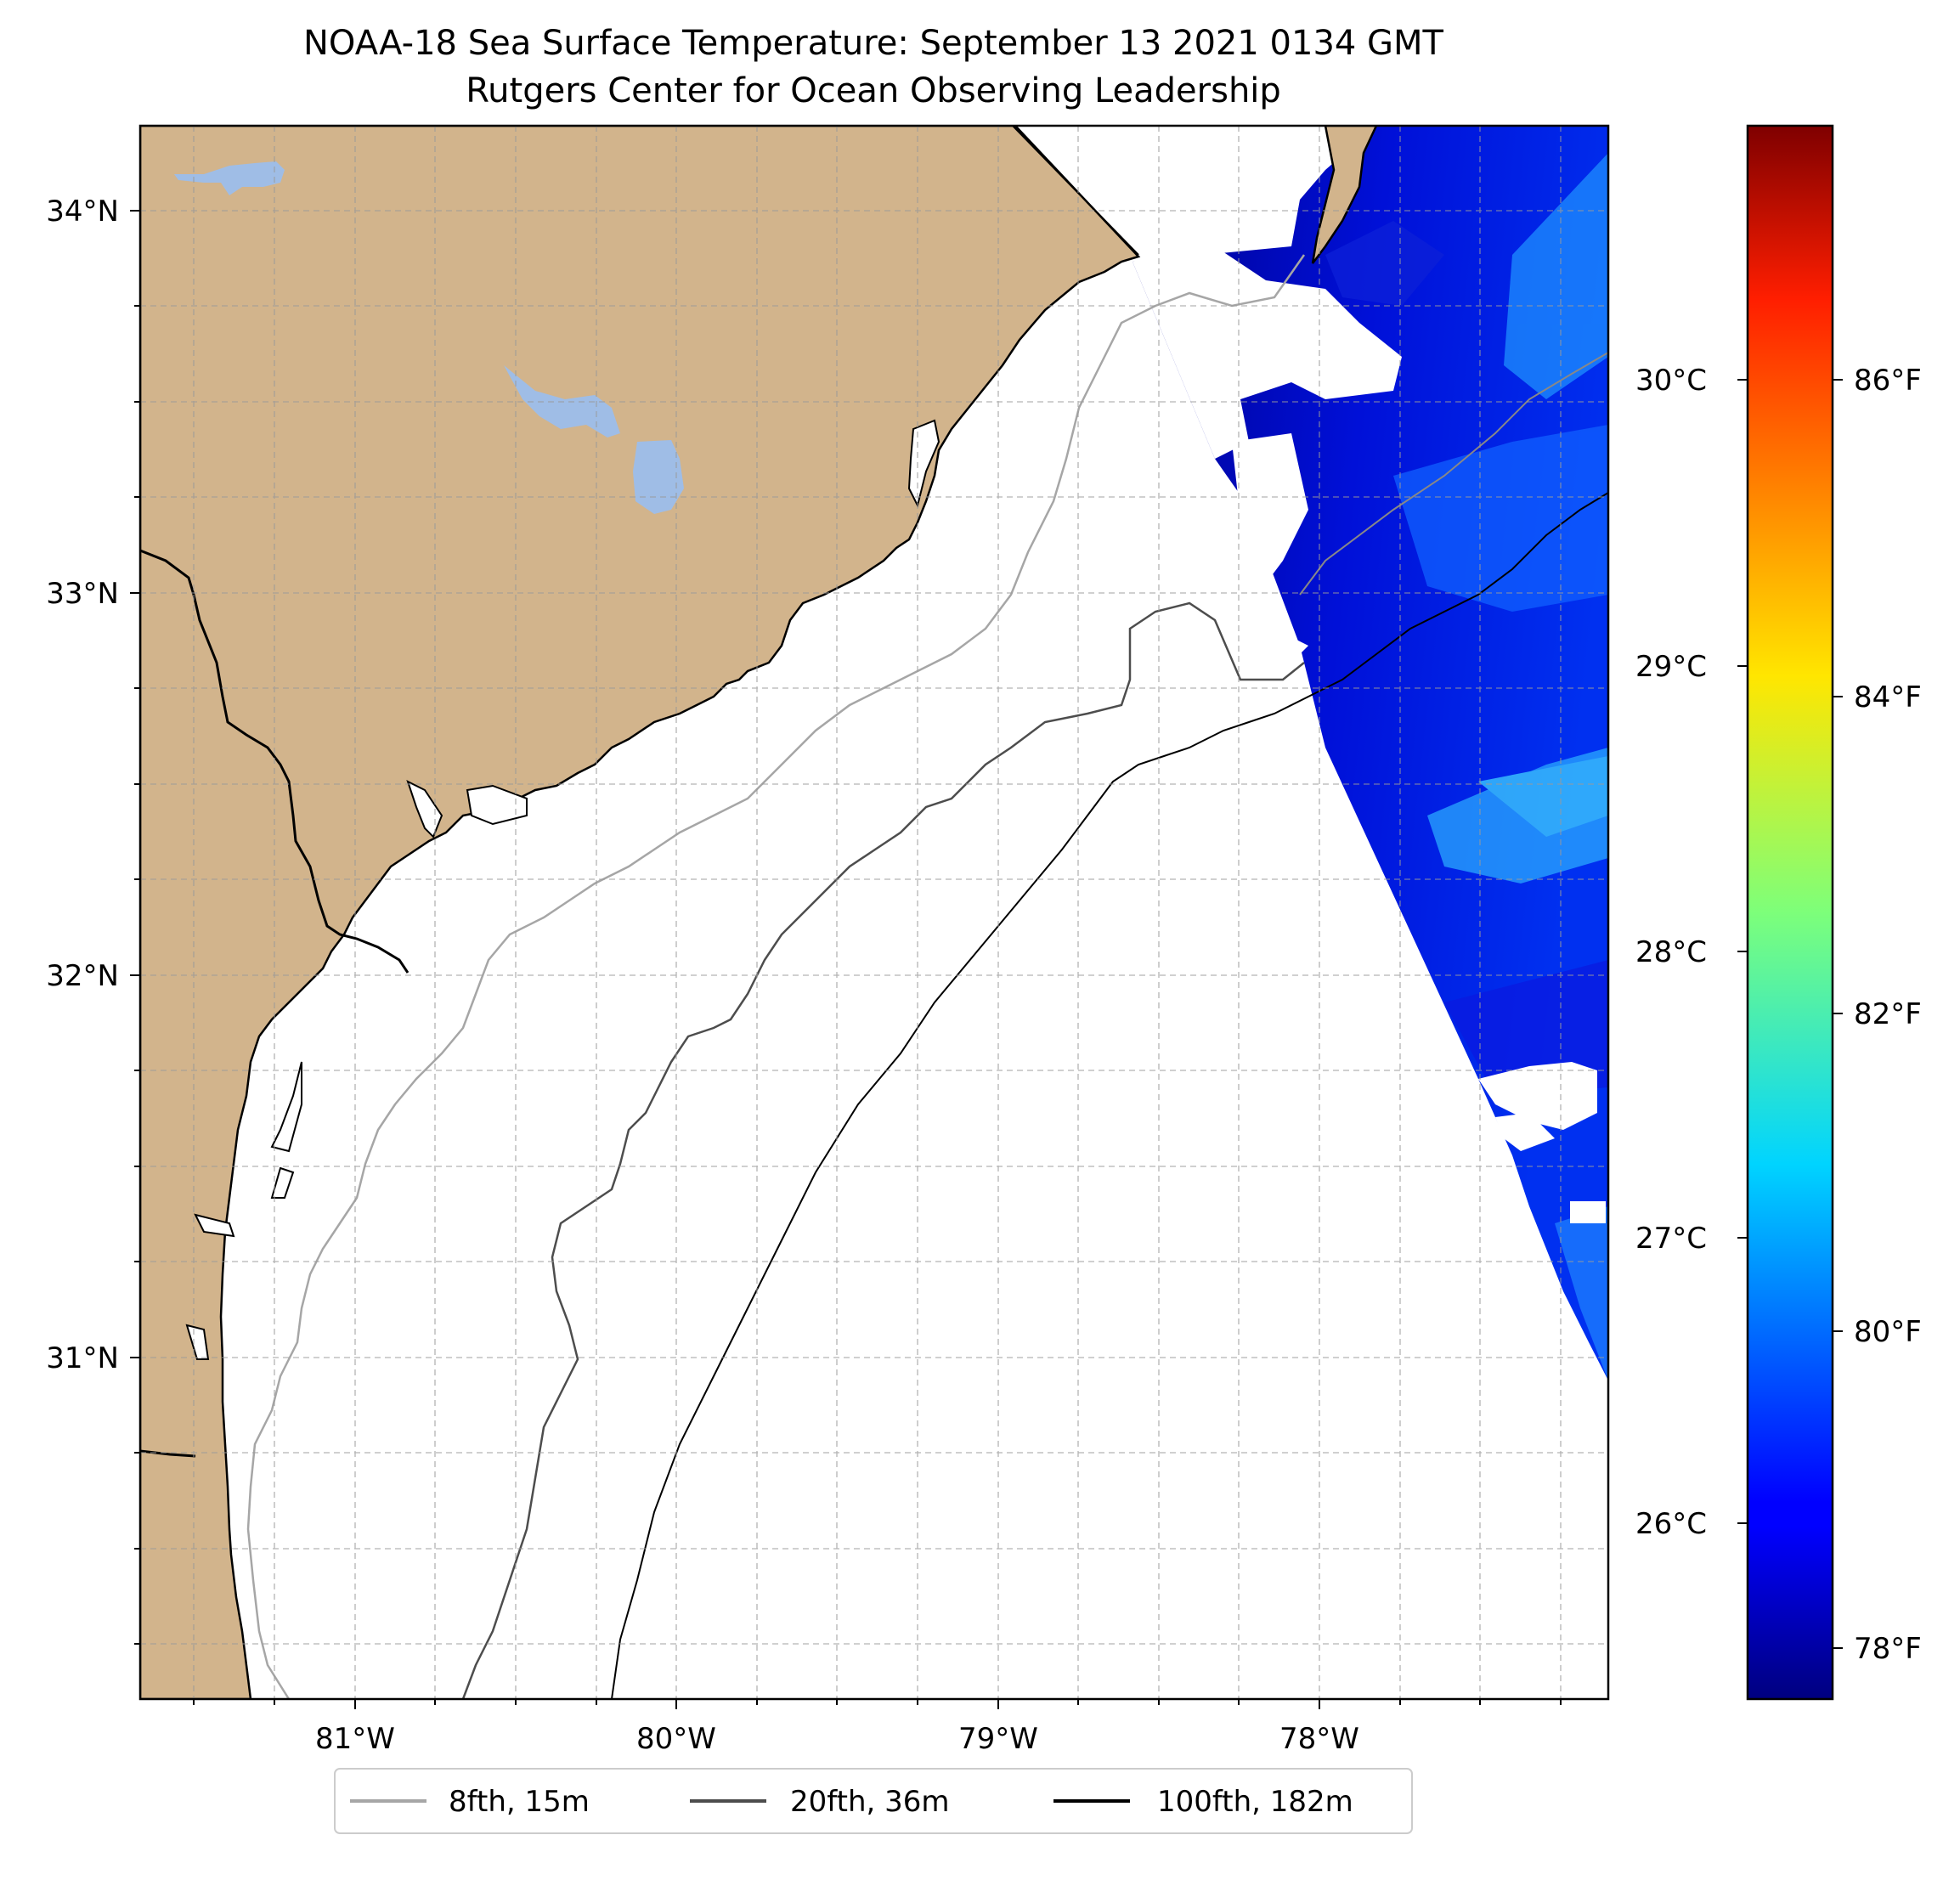 Image resolution: width=1960 pixels, height=1880 pixels. Describe the element at coordinates (1671, 1524) in the screenshot. I see `colorbar-label-26c: 26°C` at that location.